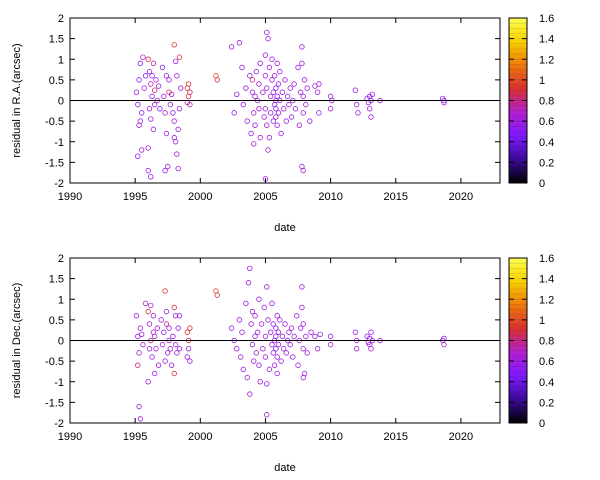 The image size is (600, 480). I want to click on x-tick-label: 2015, so click(396, 197).